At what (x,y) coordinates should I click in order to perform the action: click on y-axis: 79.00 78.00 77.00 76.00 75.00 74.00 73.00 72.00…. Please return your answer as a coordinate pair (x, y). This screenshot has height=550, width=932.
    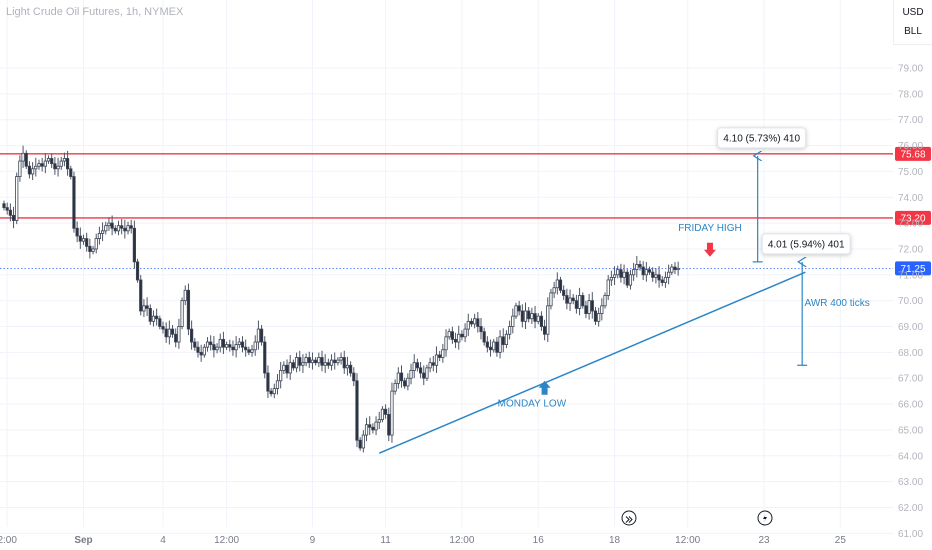
    Looking at the image, I should click on (910, 302).